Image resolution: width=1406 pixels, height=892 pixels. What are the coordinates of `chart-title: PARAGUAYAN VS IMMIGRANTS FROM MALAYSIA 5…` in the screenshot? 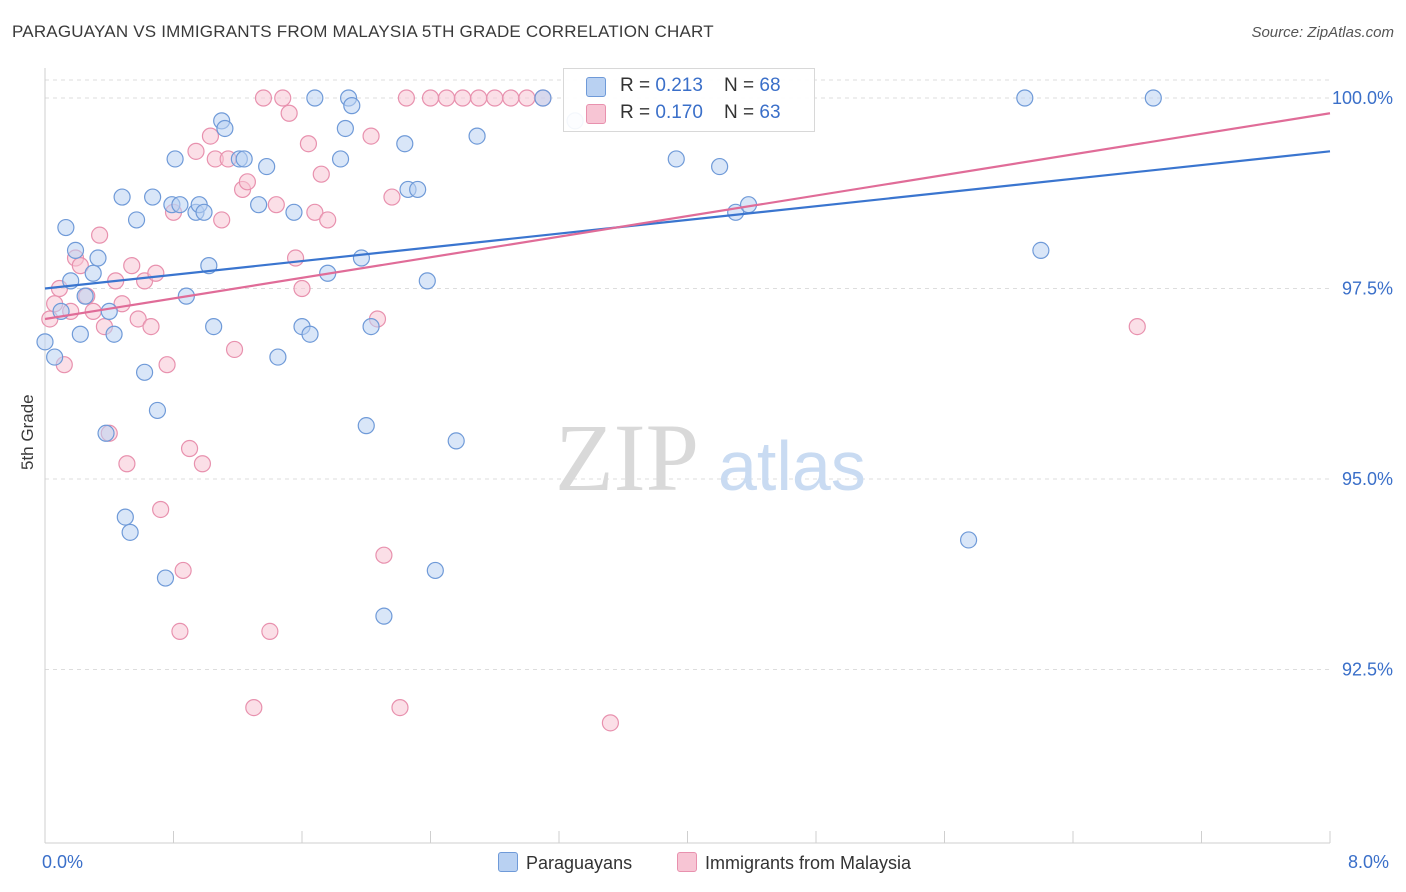 It's located at (363, 31).